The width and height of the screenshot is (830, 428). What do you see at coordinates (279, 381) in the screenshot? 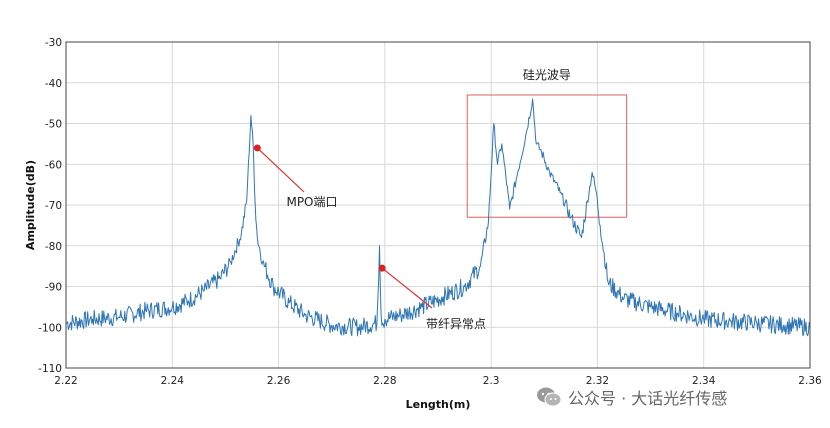
I see `x-tick-label: 2.26` at bounding box center [279, 381].